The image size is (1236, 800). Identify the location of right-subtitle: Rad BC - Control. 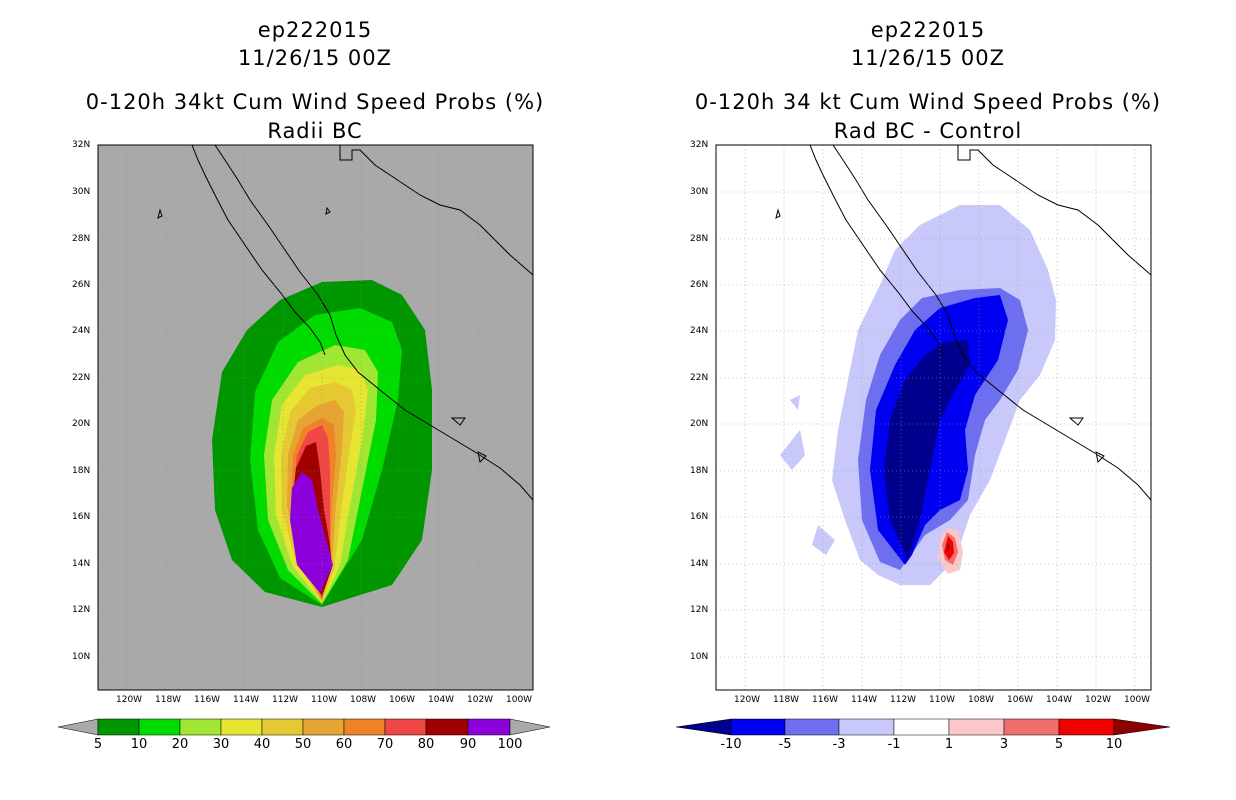
(928, 131).